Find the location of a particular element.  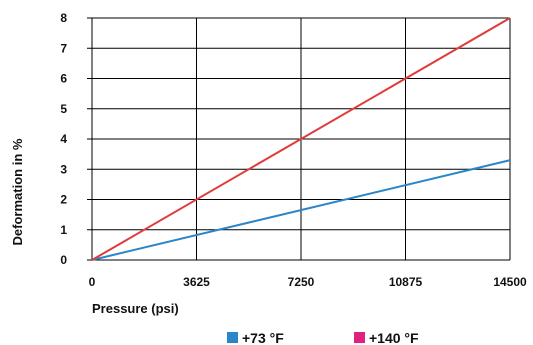

y-tick-label: 0 is located at coordinates (63, 260).